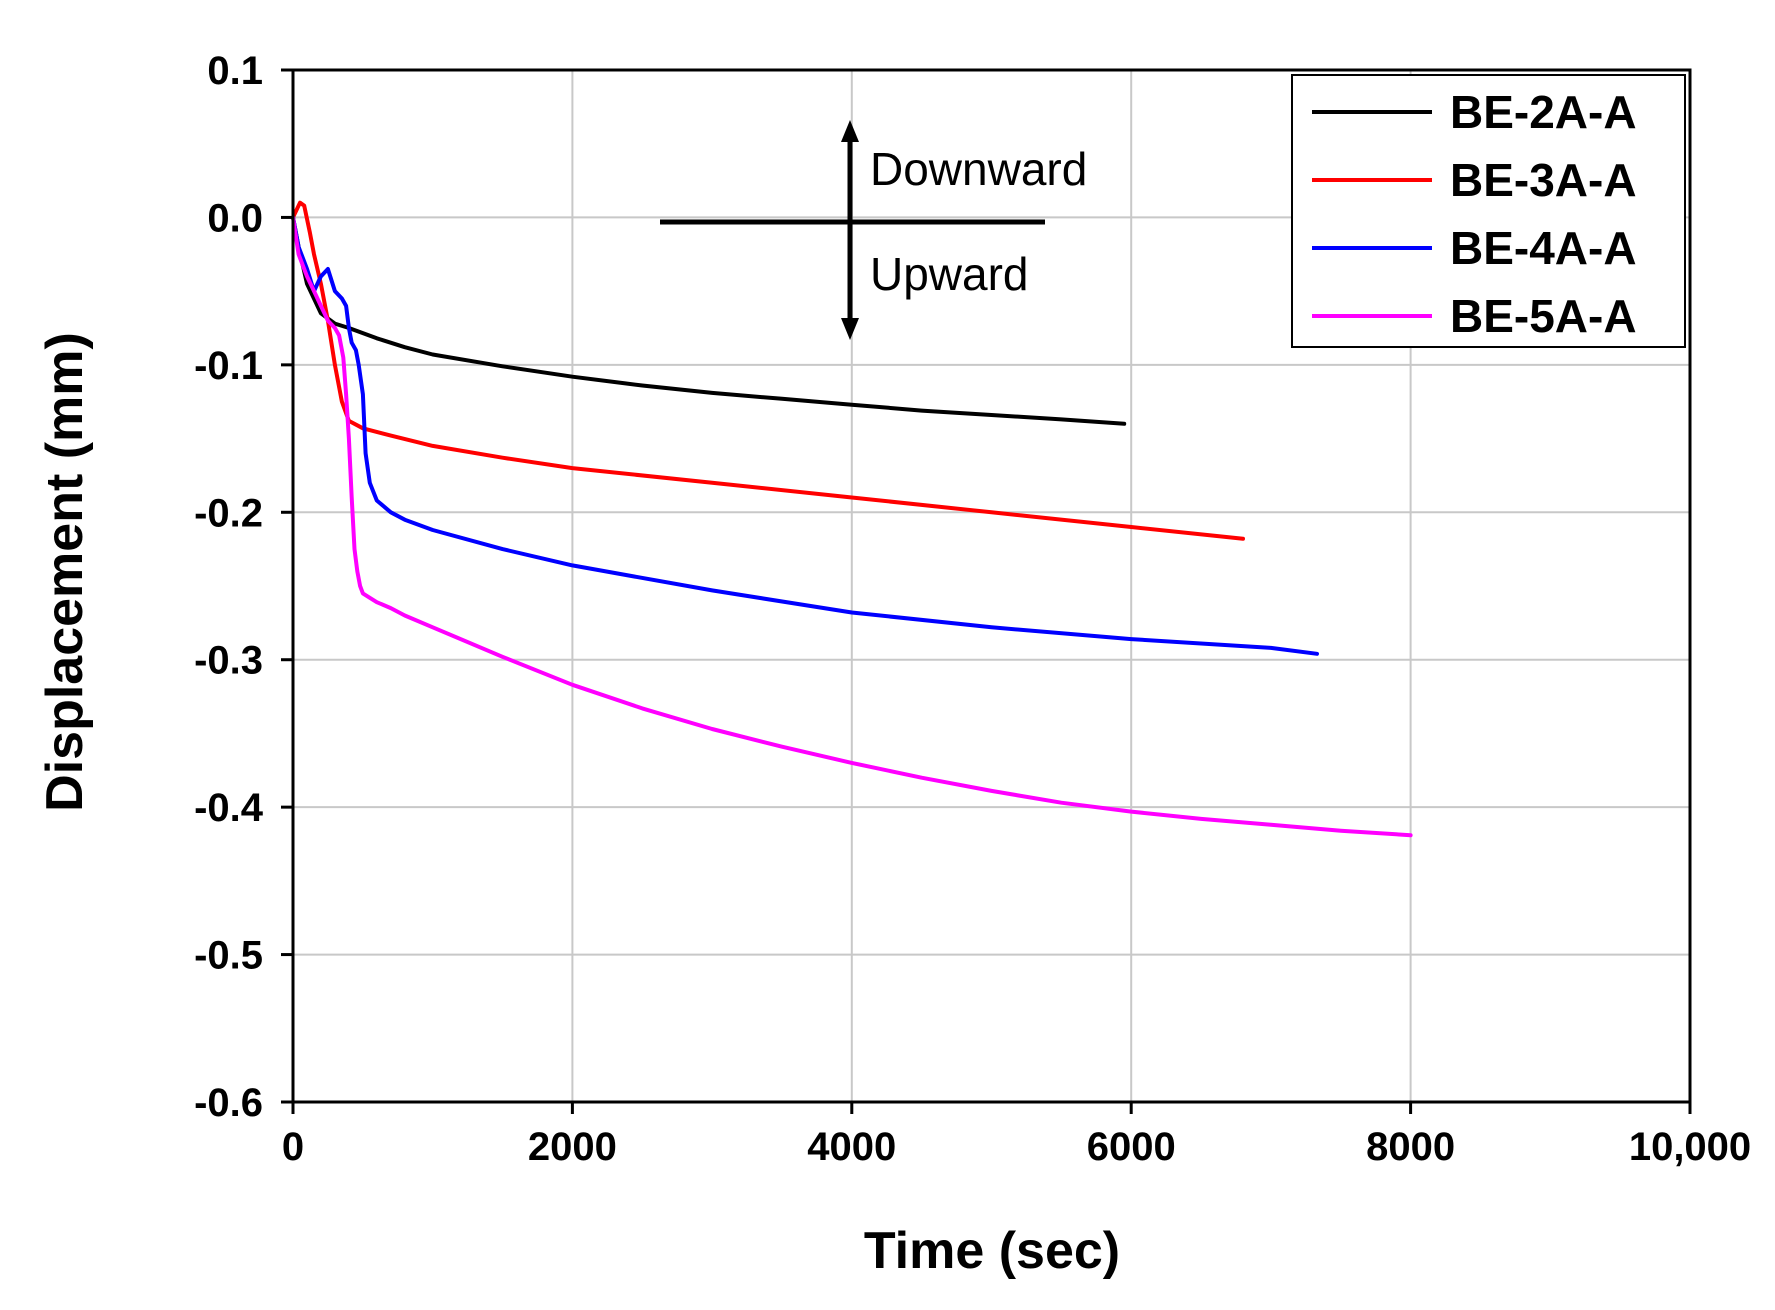 The image size is (1775, 1310). I want to click on x-tick-label: 8000, so click(1410, 1147).